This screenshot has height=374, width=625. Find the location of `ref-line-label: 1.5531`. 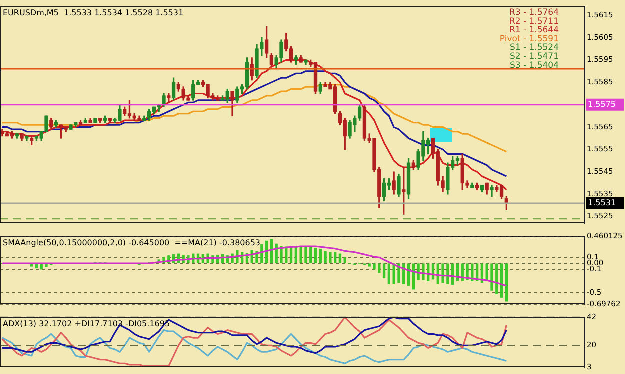

ref-line-label: 1.5531 is located at coordinates (602, 203).